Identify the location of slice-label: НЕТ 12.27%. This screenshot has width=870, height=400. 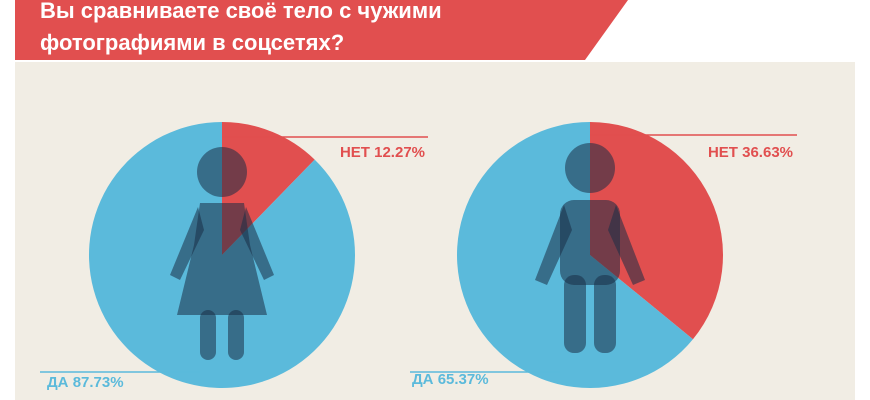
(382, 152).